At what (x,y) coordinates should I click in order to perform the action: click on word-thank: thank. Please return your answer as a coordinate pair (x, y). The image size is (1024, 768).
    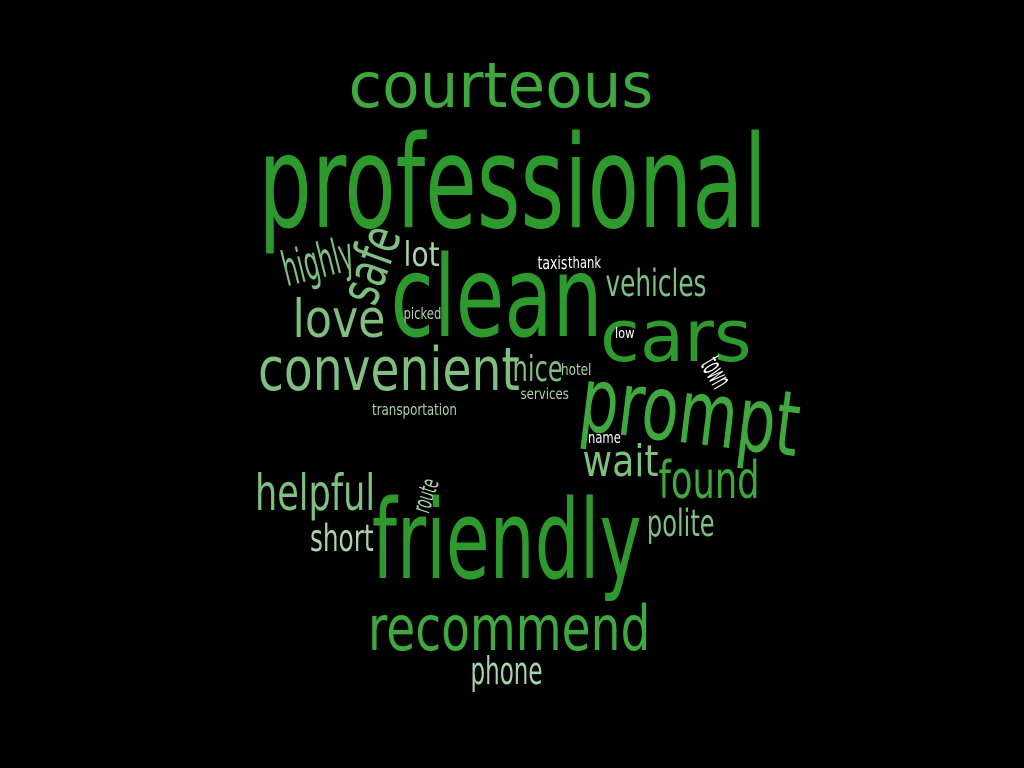
    Looking at the image, I should click on (585, 262).